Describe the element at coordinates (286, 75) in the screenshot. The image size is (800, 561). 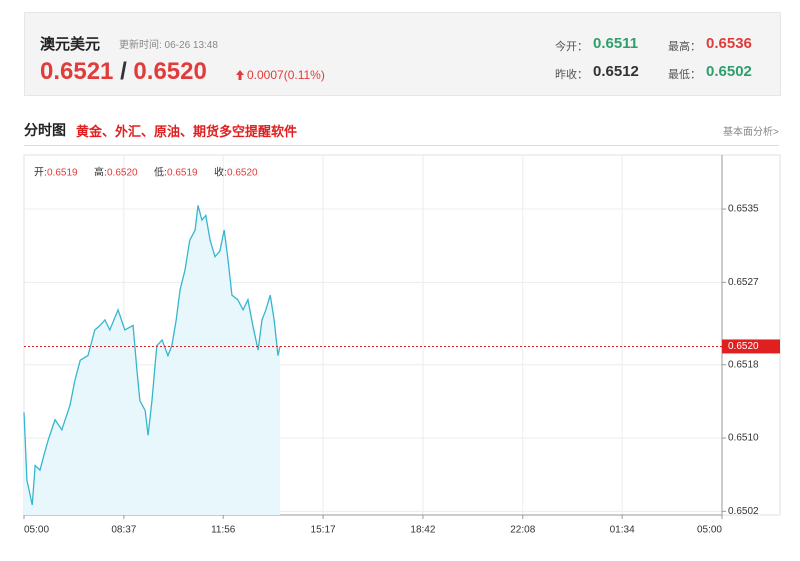
I see `price-change: 0.0007(0.11%)` at that location.